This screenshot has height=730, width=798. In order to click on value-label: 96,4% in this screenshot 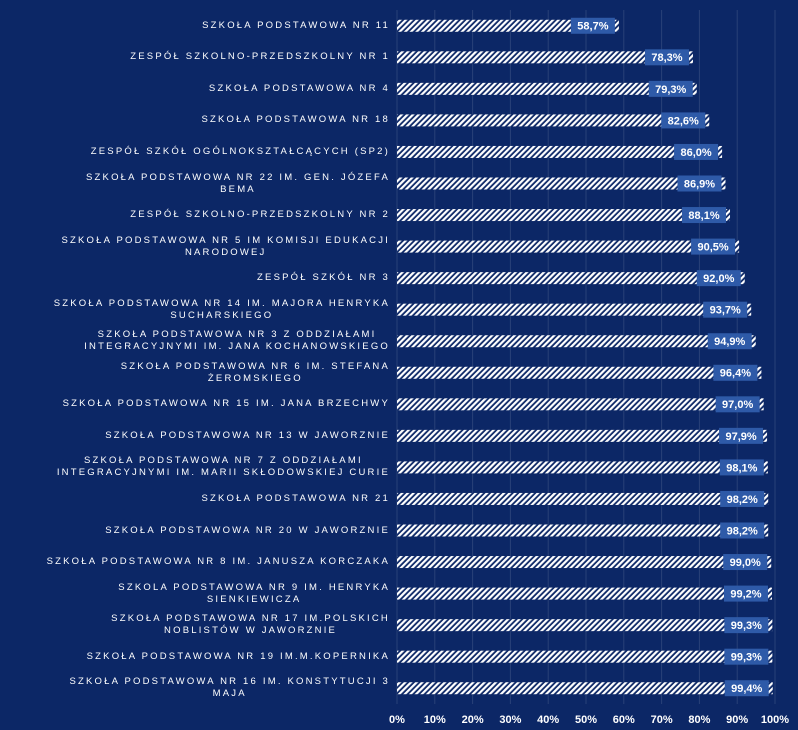, I will do `click(735, 374)`.